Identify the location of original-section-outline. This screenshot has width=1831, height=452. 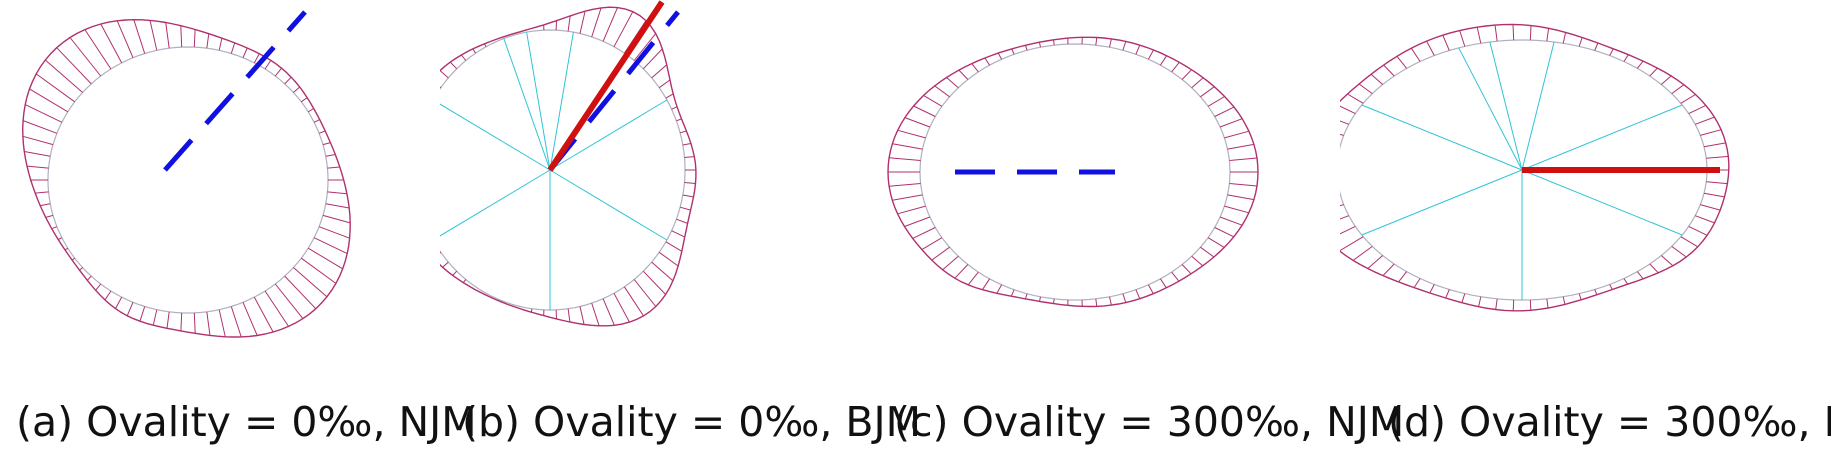
(188, 180).